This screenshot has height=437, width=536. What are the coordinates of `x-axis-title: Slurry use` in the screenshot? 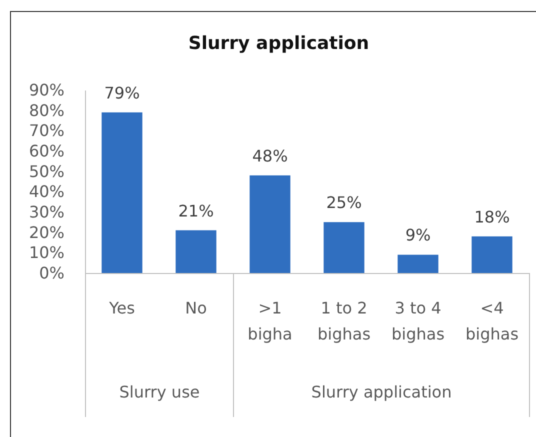 It's located at (159, 392).